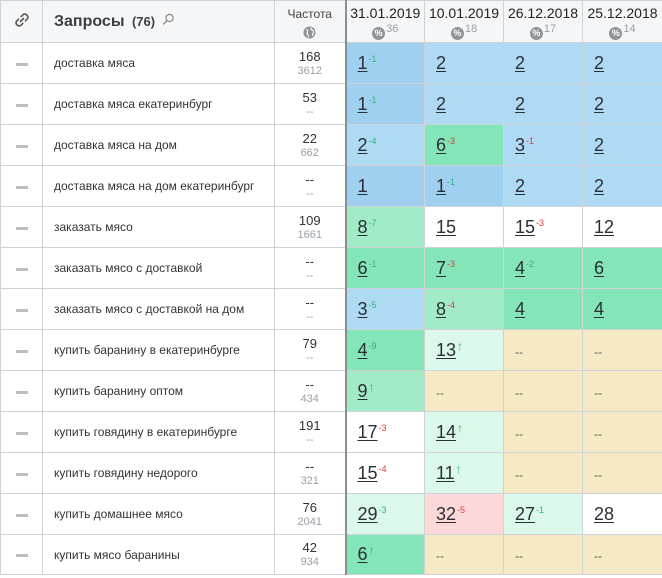 The height and width of the screenshot is (578, 662). What do you see at coordinates (384, 21) in the screenshot?
I see `date-column-header-1: 31.01.2019 % 36` at bounding box center [384, 21].